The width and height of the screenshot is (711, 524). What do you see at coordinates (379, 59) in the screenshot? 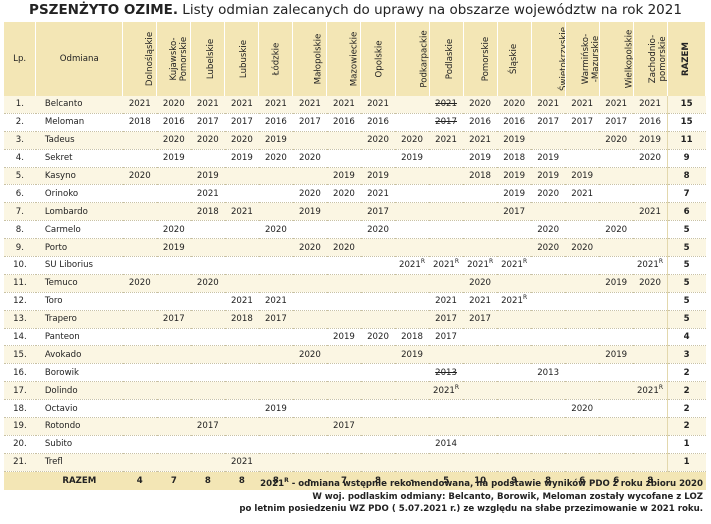
I see `header-region-label: Opolskie` at bounding box center [379, 59].